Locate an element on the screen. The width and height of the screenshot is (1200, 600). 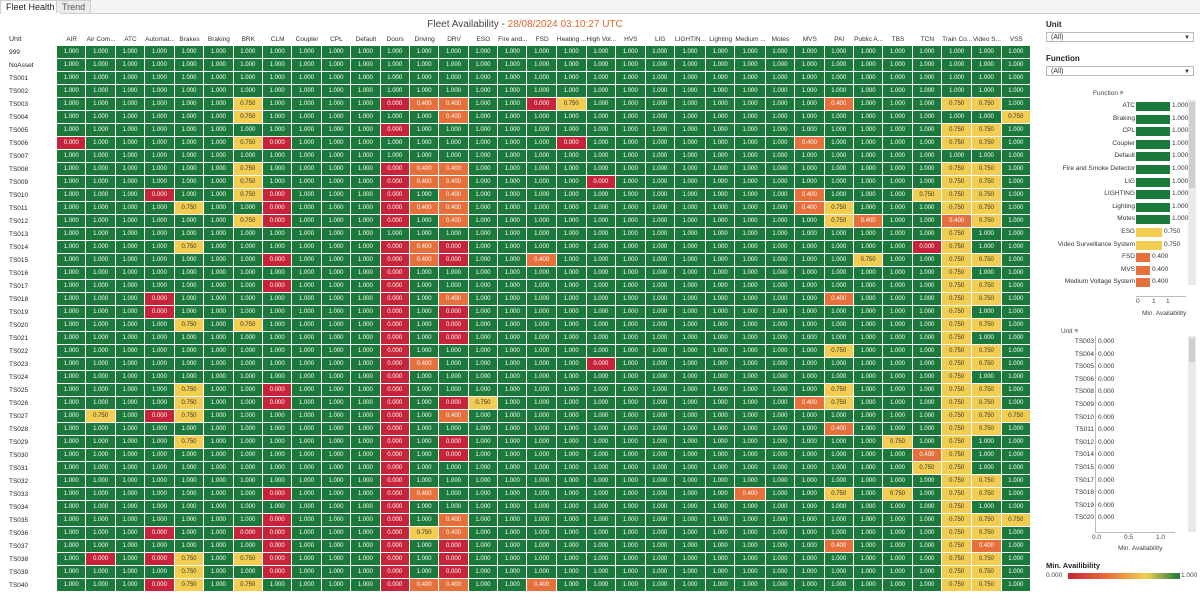
function-bar is located at coordinates (1153, 119).